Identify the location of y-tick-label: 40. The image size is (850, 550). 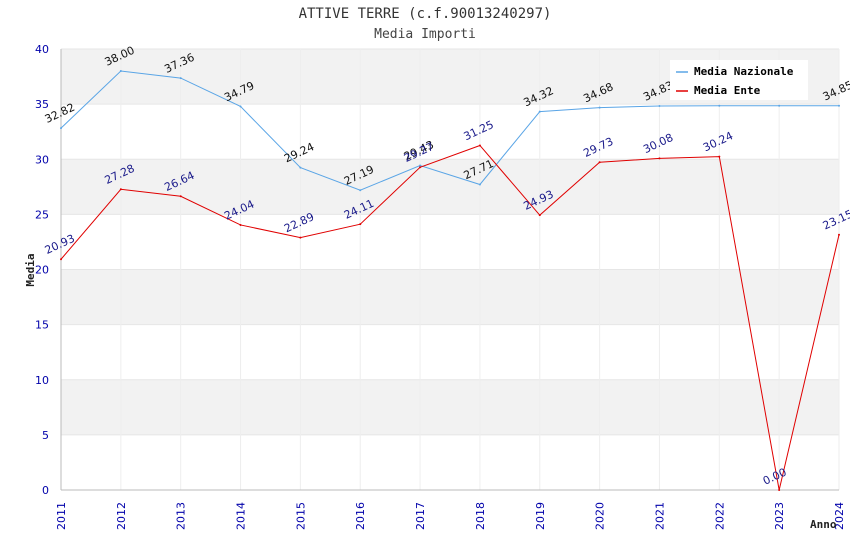
(42, 49).